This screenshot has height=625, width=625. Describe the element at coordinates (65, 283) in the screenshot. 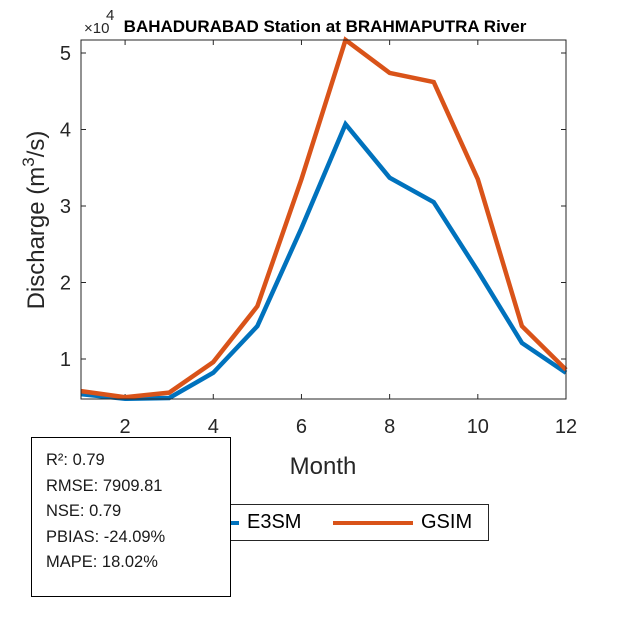

I see `y-tick-label: 2` at that location.